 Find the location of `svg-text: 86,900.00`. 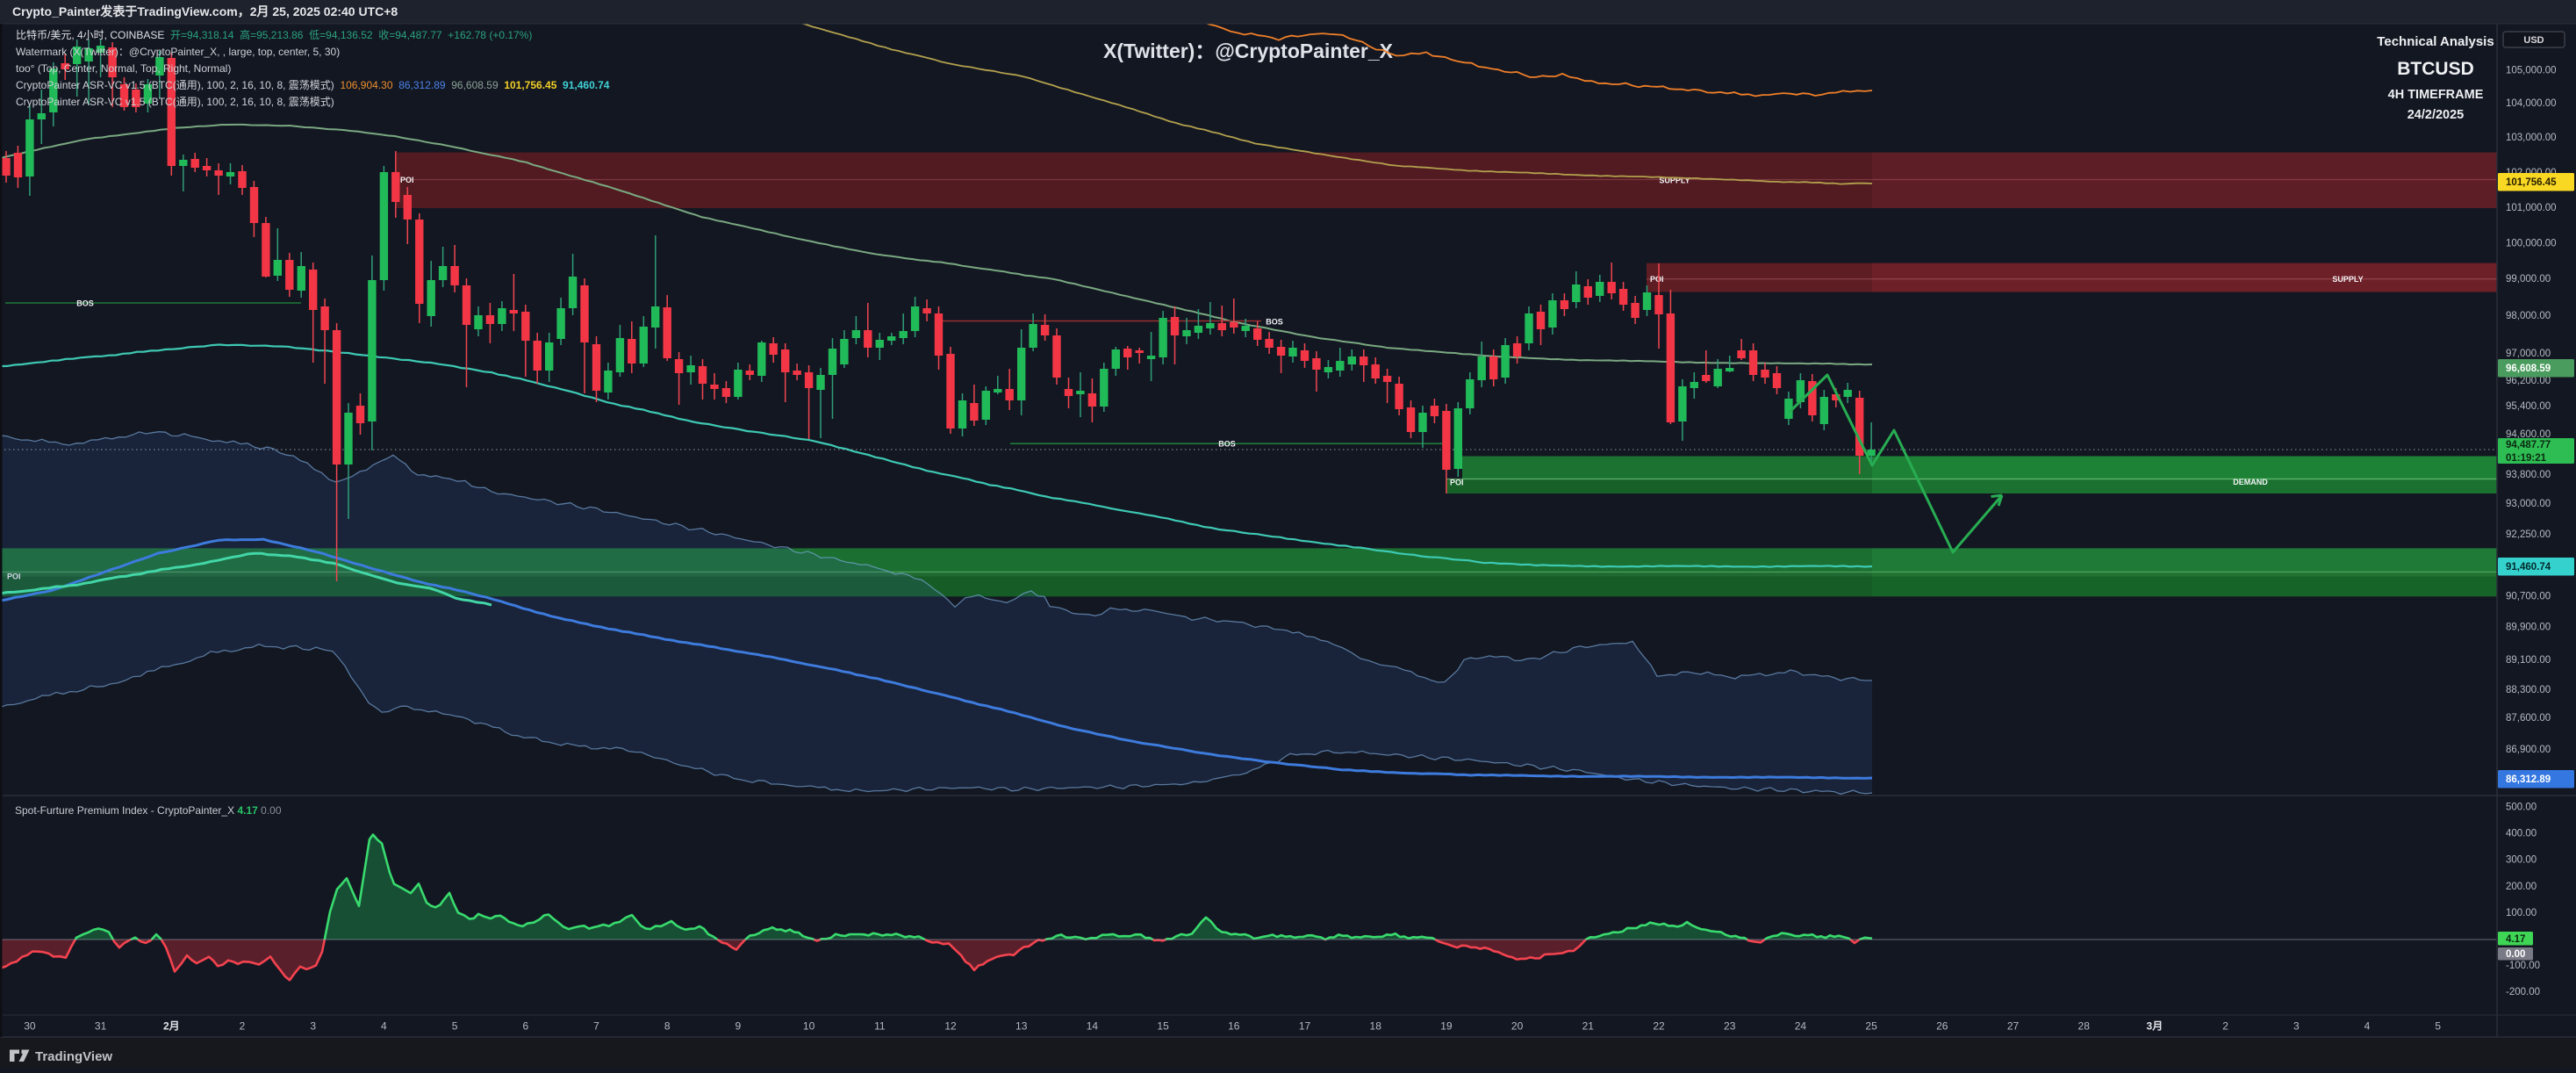

svg-text: 86,900.00 is located at coordinates (2528, 750).